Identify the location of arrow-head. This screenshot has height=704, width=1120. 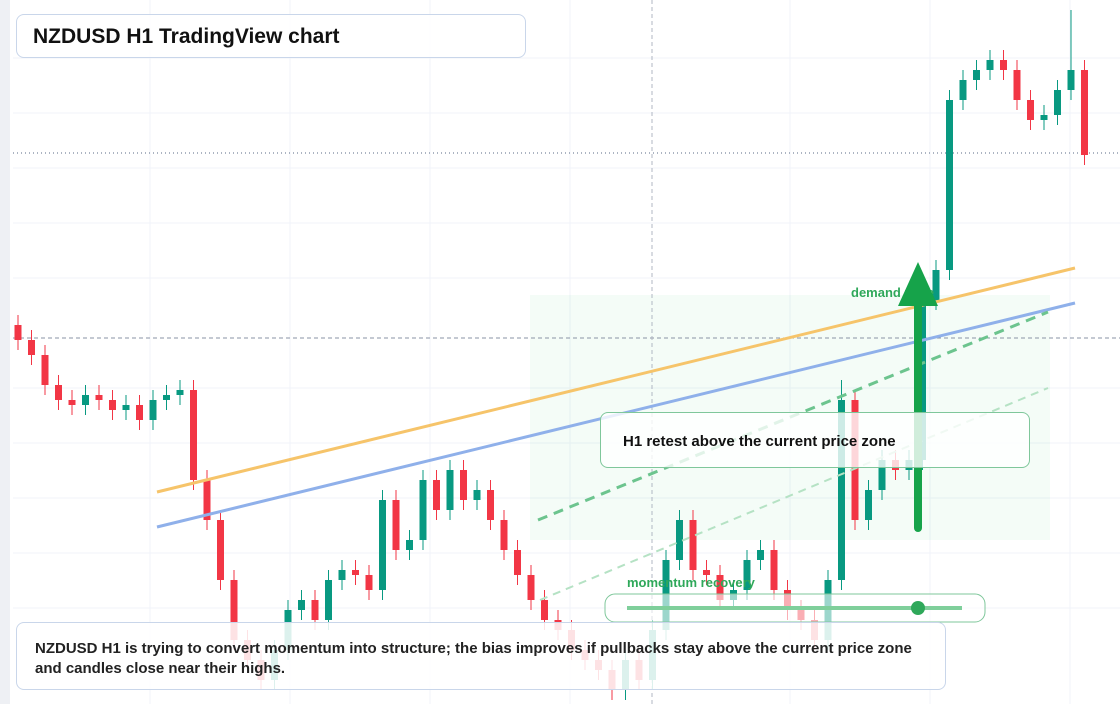
(918, 284).